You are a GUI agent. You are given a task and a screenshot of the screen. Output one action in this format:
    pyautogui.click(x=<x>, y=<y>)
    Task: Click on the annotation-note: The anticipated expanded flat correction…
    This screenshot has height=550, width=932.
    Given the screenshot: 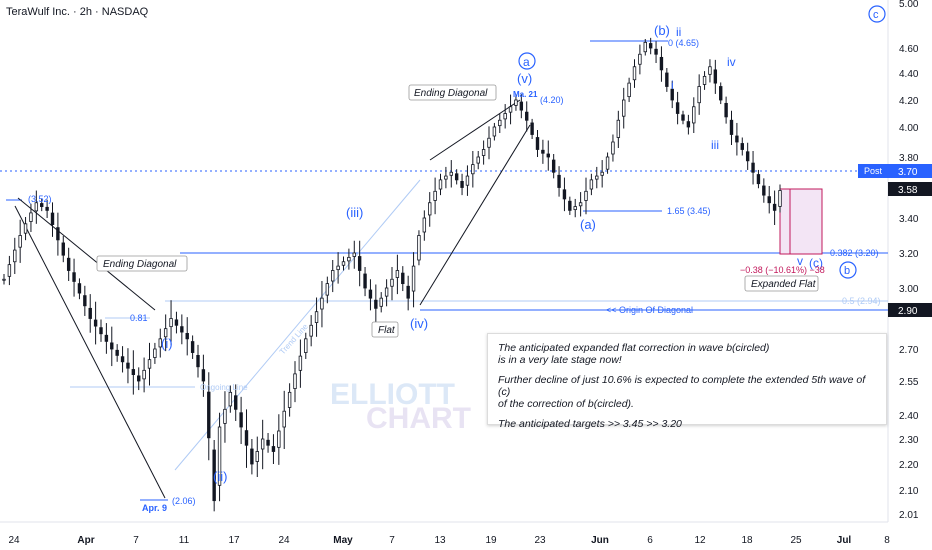 What is the action you would take?
    pyautogui.click(x=687, y=381)
    